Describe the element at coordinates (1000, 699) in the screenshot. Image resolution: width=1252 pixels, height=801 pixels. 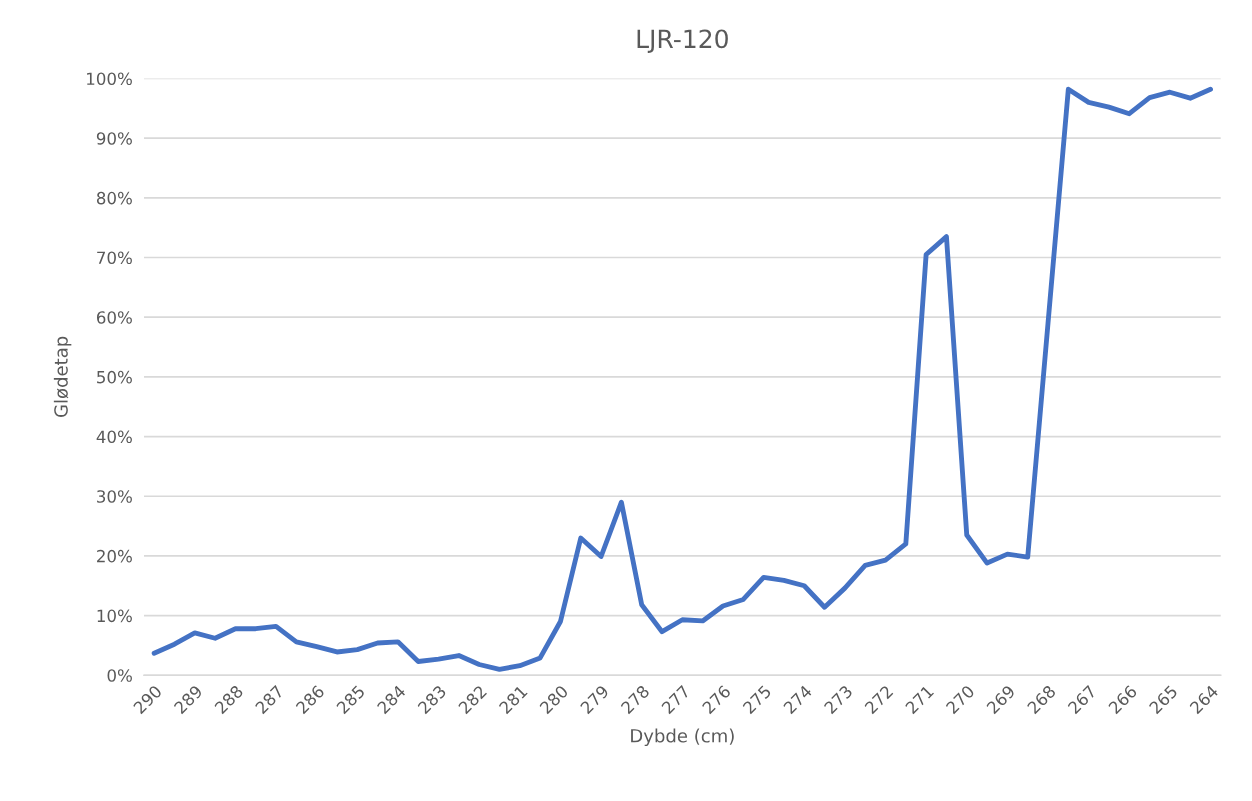
I see `x-tick-label: 269` at that location.